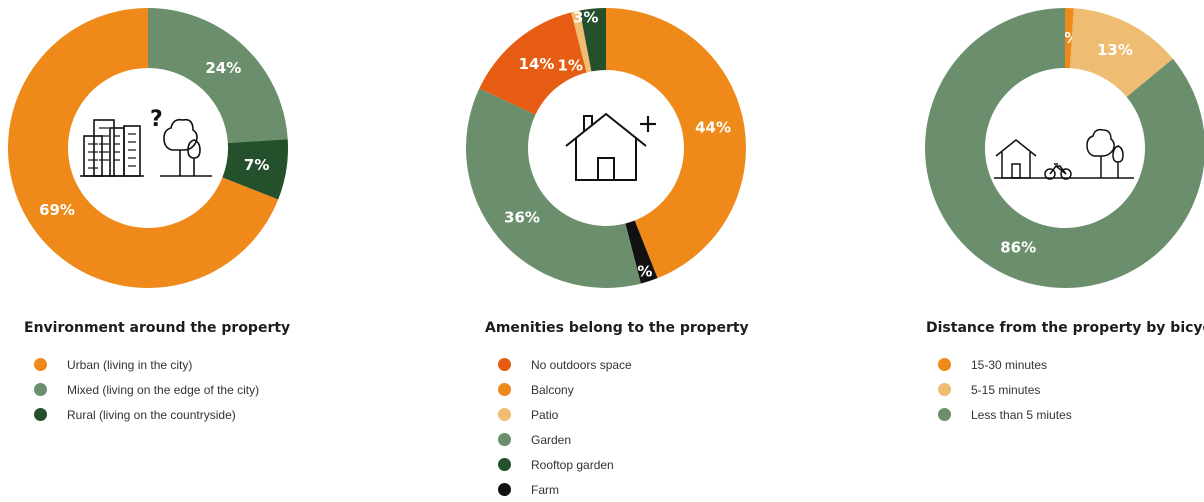 This screenshot has width=1204, height=502. What do you see at coordinates (565, 414) in the screenshot?
I see `legend-item: Patio` at bounding box center [565, 414].